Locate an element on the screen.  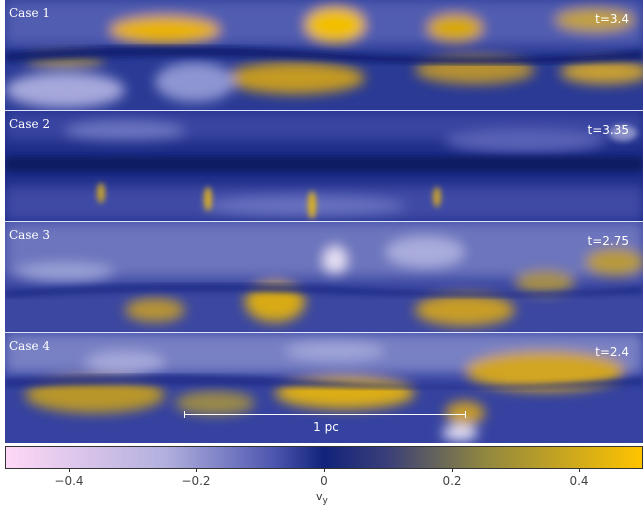
panel-time: t=2.75 is located at coordinates (608, 241).